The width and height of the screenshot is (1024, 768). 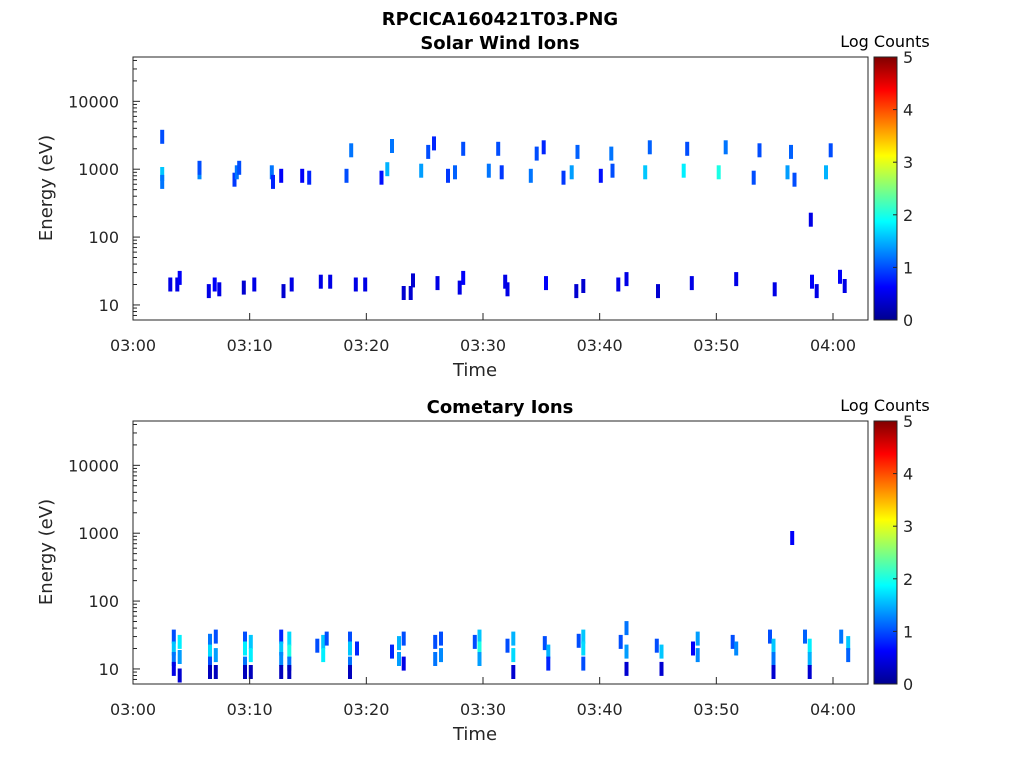 What do you see at coordinates (908, 267) in the screenshot?
I see `colorbar-tick-label: 1` at bounding box center [908, 267].